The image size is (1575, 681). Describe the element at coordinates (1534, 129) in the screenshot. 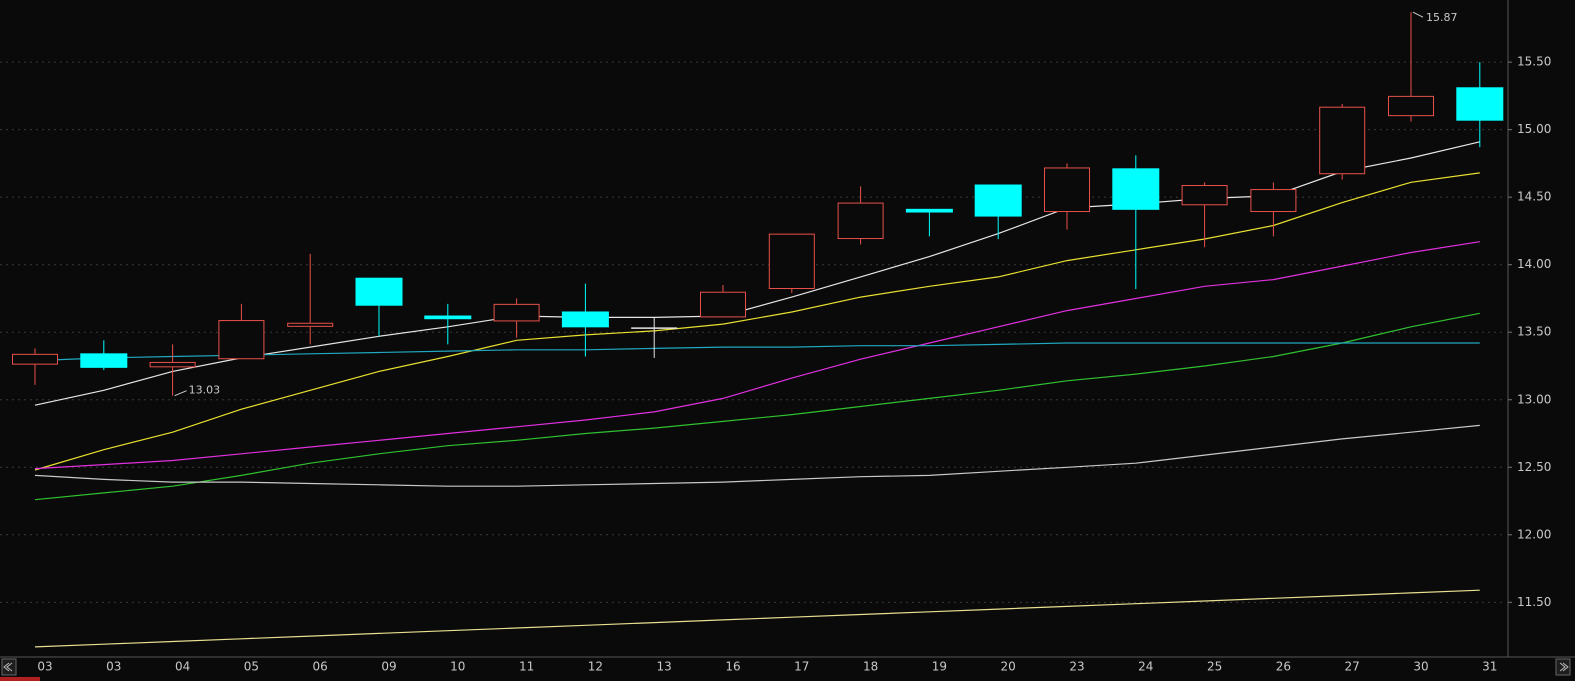

I see `y-tick-label: 15.00` at that location.